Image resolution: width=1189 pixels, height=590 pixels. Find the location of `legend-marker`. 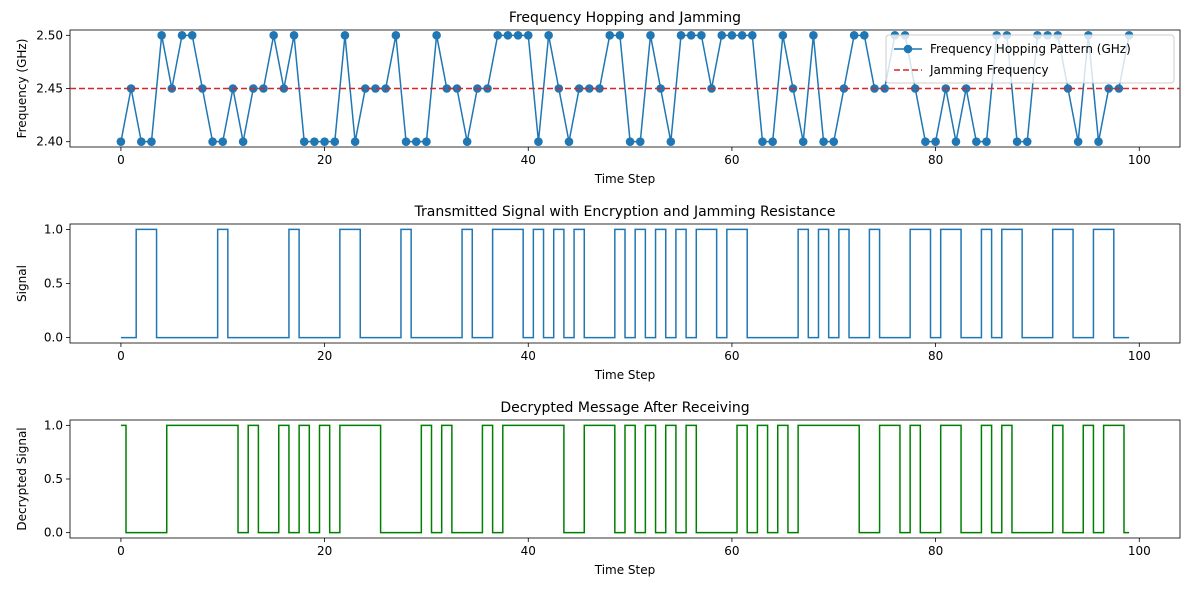

legend-marker is located at coordinates (908, 49).